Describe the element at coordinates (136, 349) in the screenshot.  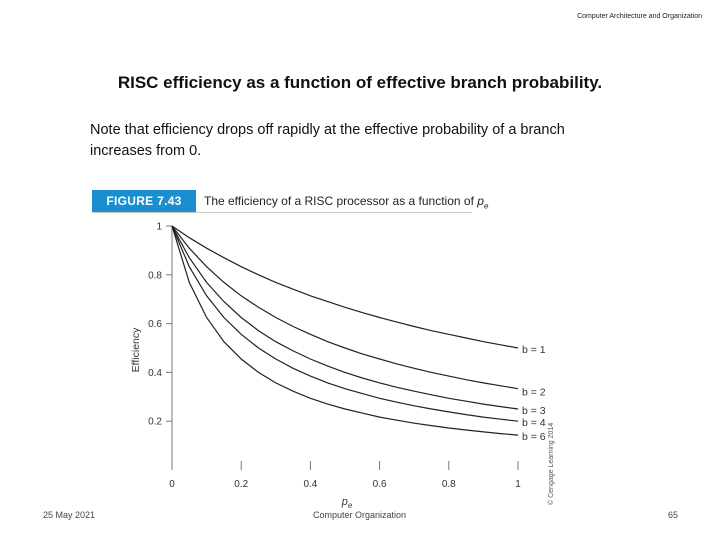
I see `y-axis-label: Efficiency` at that location.